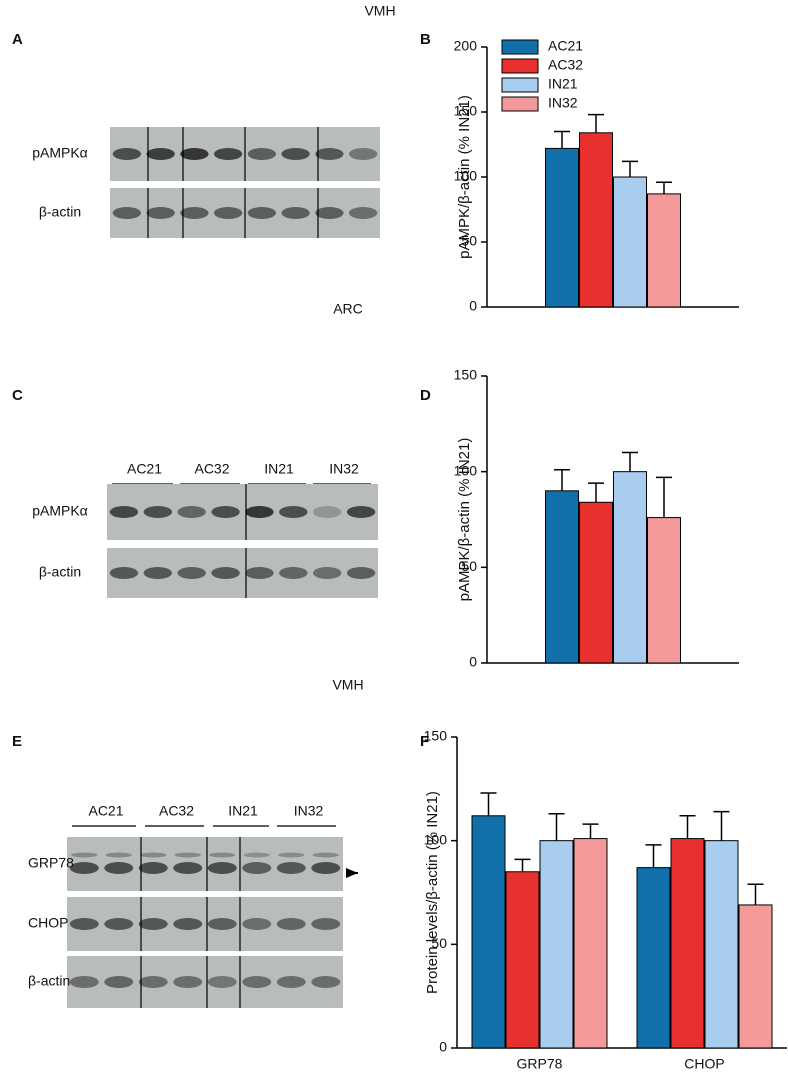  Describe the element at coordinates (704, 1064) in the screenshot. I see `x-tick-label: CHOP` at that location.